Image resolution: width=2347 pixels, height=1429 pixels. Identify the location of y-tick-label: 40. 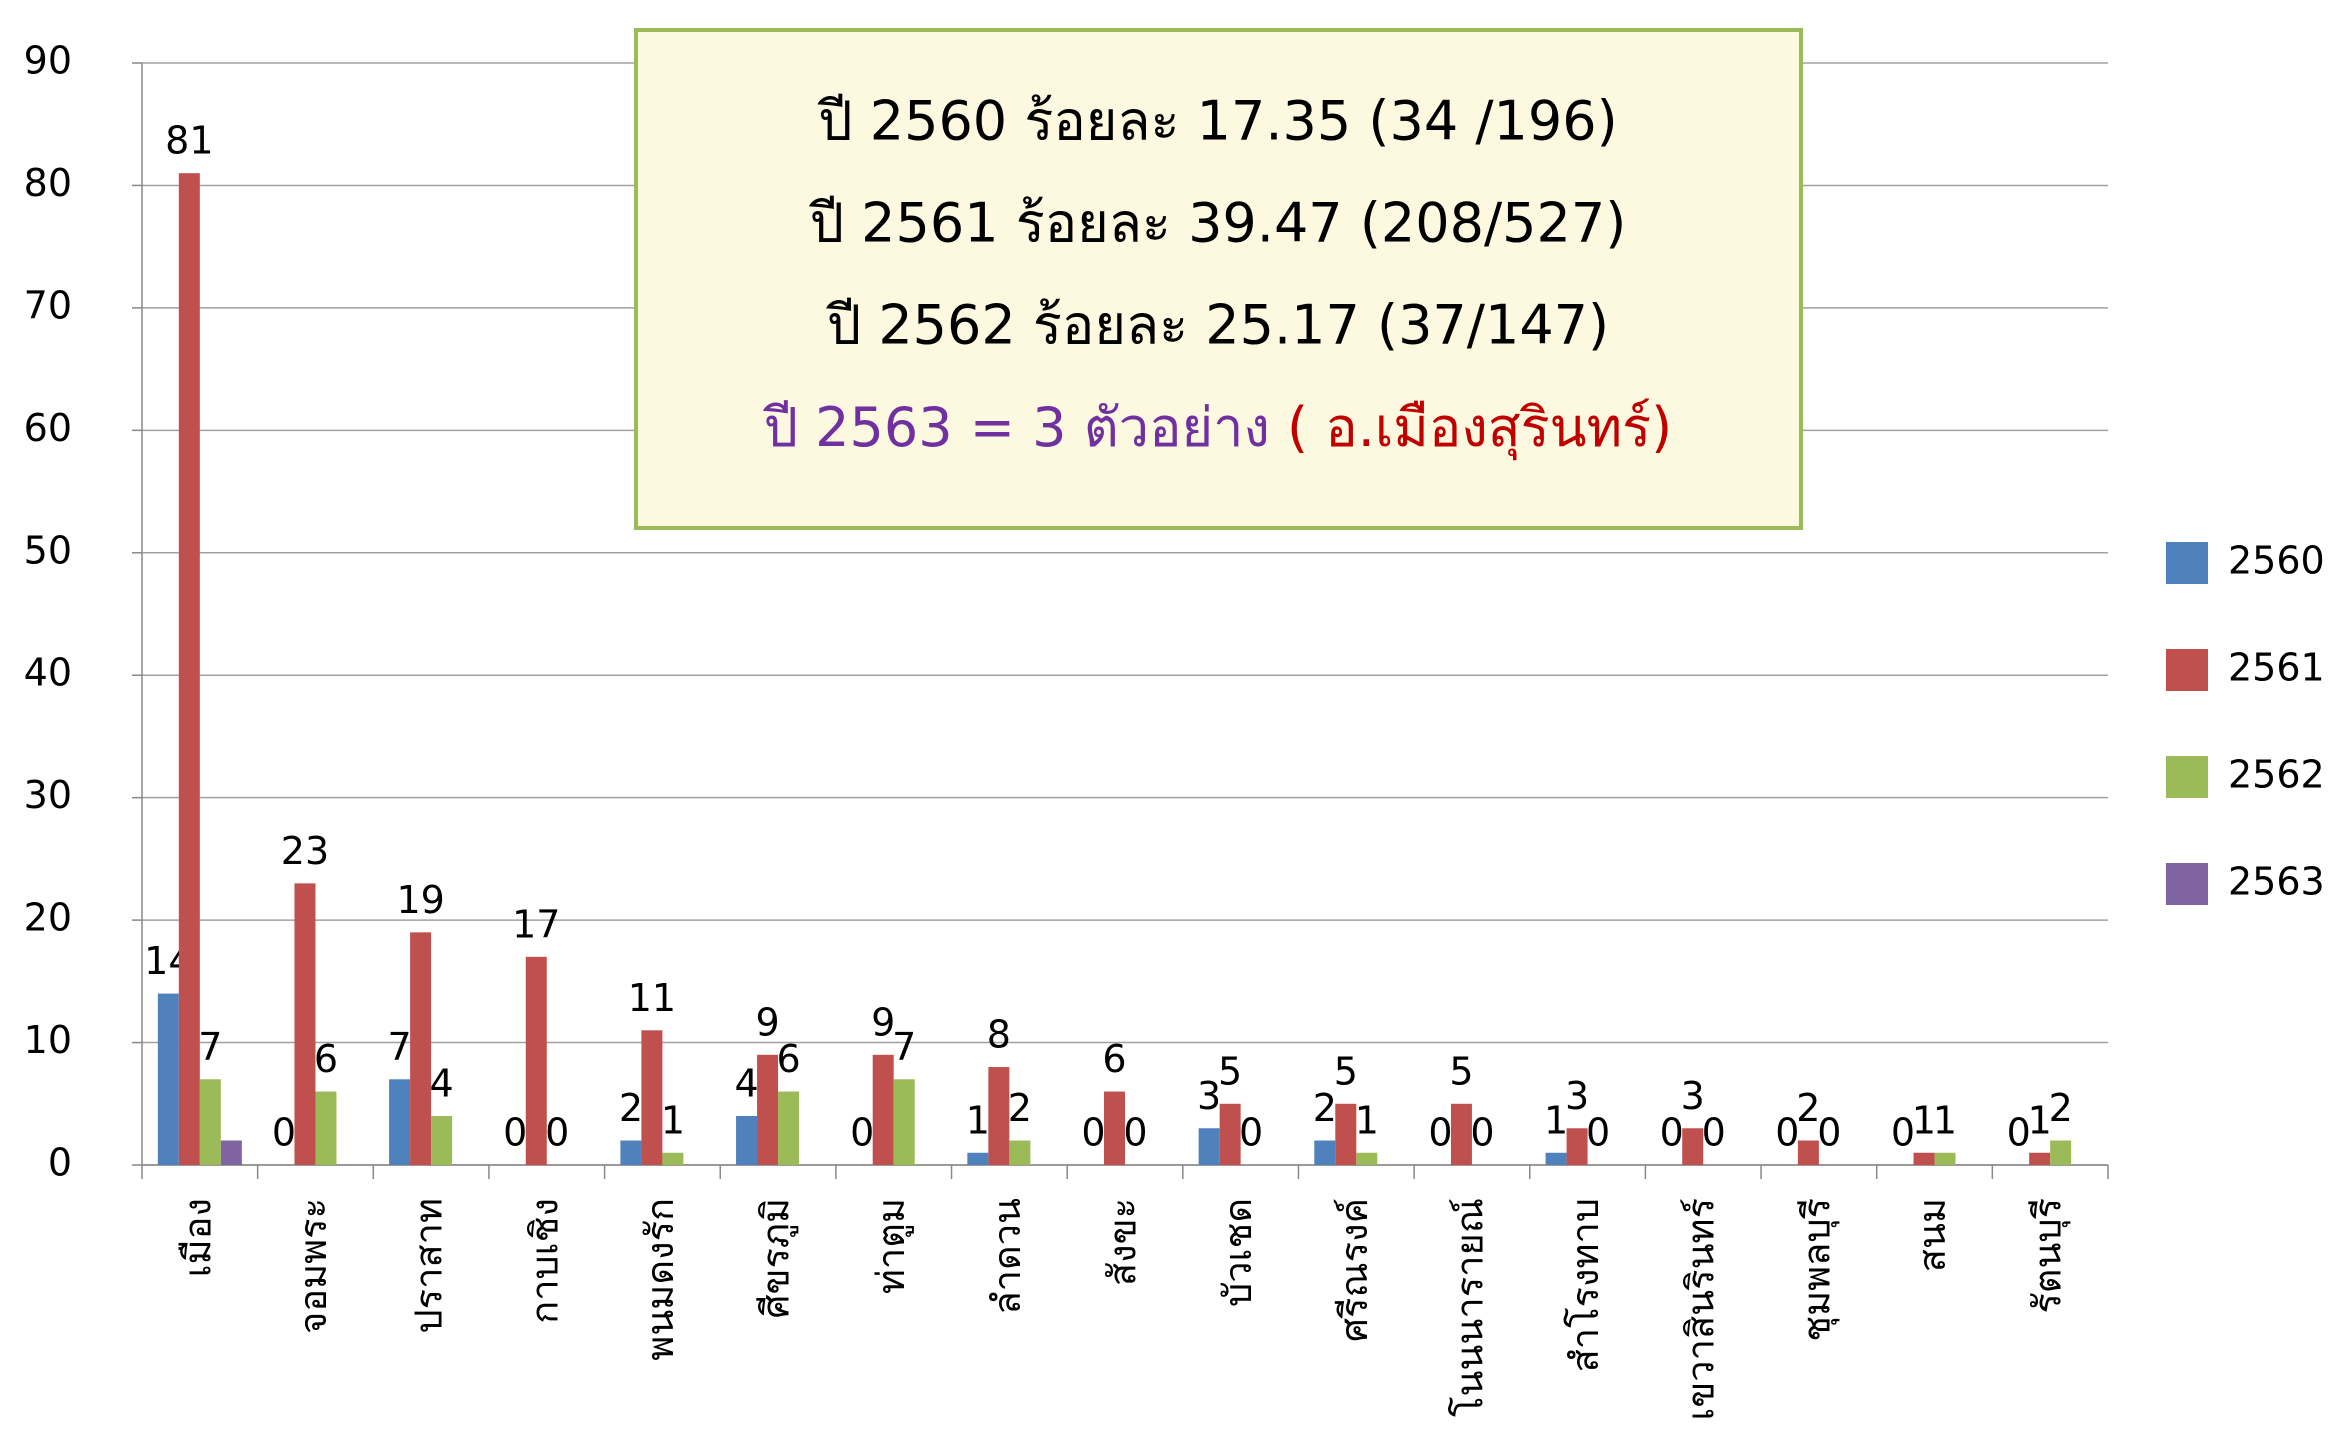
(48, 673).